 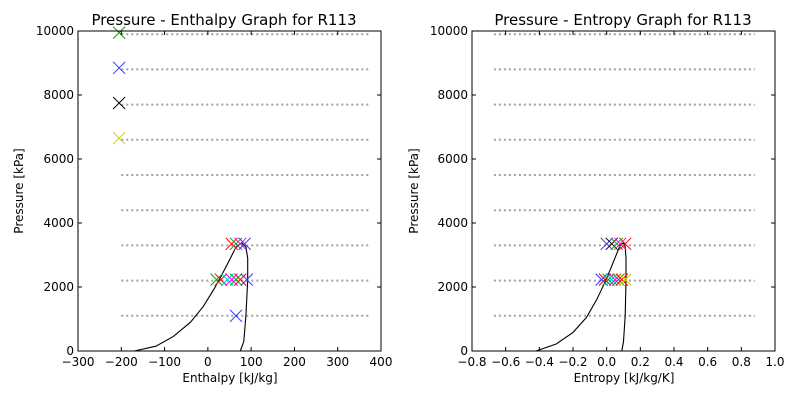 What do you see at coordinates (164, 362) in the screenshot?
I see `x-tick-label: −100` at bounding box center [164, 362].